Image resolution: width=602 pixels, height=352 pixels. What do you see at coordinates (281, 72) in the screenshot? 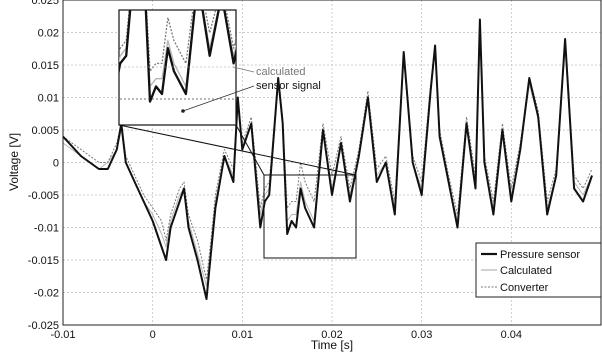
I see `annotation-calculated: calculated` at bounding box center [281, 72].